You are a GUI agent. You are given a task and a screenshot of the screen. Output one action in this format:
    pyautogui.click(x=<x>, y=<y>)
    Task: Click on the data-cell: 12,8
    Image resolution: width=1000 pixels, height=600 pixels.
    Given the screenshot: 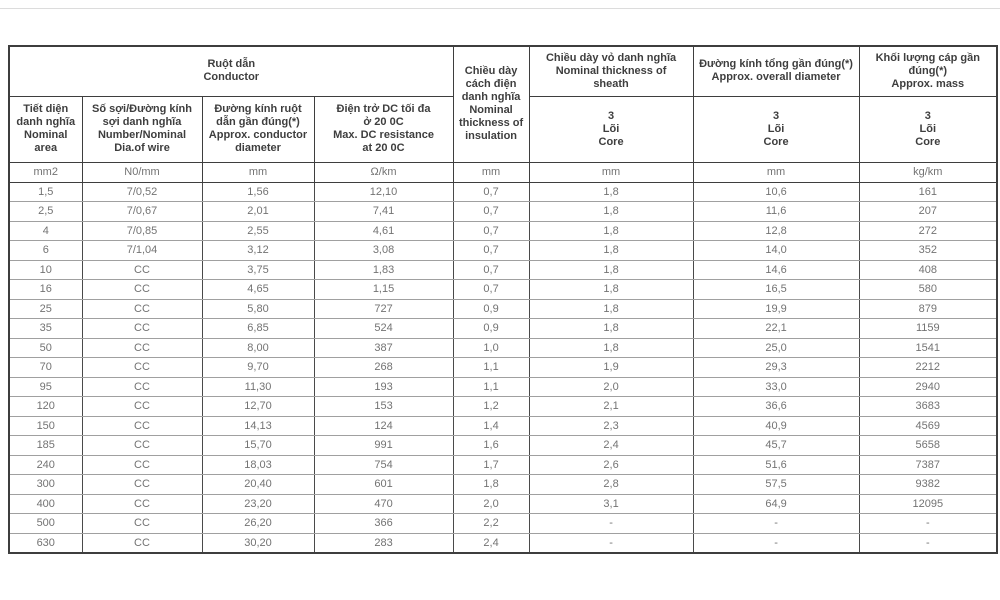 What is the action you would take?
    pyautogui.click(x=776, y=230)
    